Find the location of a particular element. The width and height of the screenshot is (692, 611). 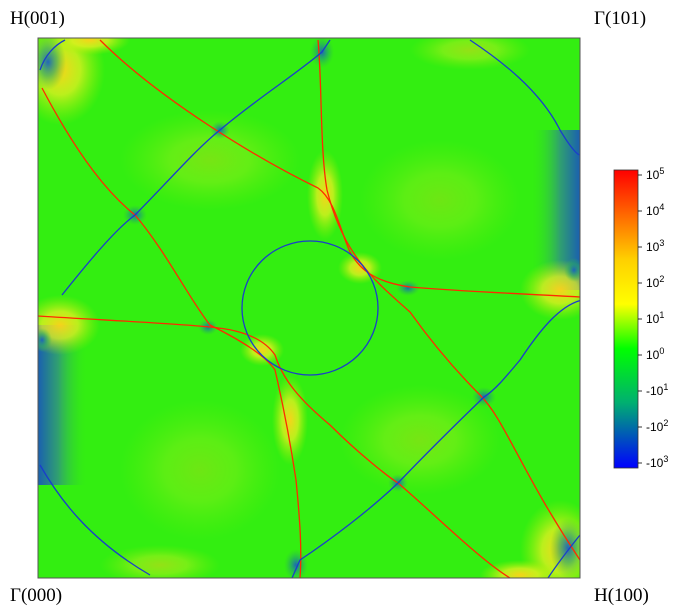

colorbar-tick-label: -102 is located at coordinates (657, 426).